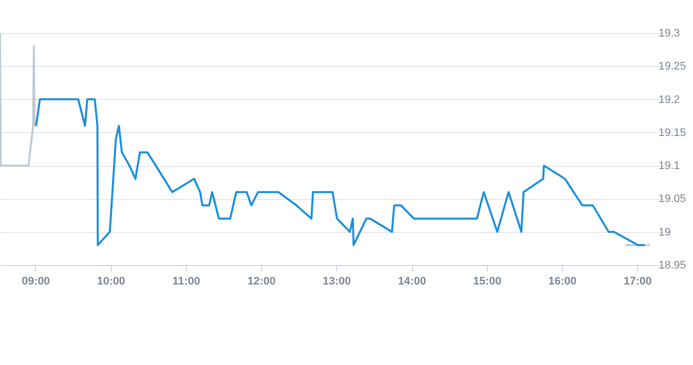 This screenshot has height=365, width=693. What do you see at coordinates (669, 166) in the screenshot?
I see `y-tick-label: 19.1` at bounding box center [669, 166].